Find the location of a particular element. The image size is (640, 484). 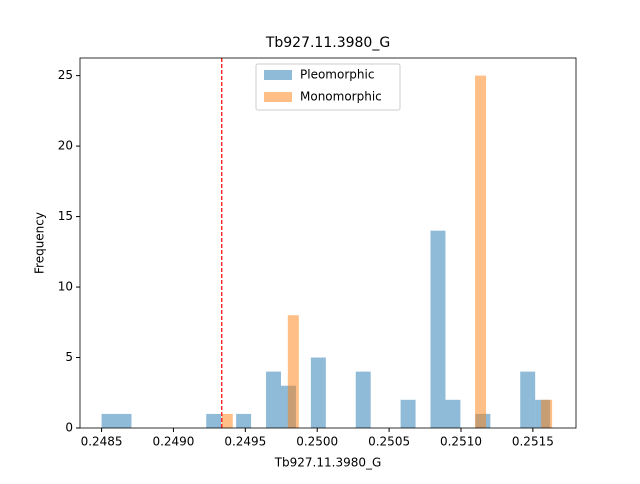

x-tick-label: 0.2500 is located at coordinates (317, 442).